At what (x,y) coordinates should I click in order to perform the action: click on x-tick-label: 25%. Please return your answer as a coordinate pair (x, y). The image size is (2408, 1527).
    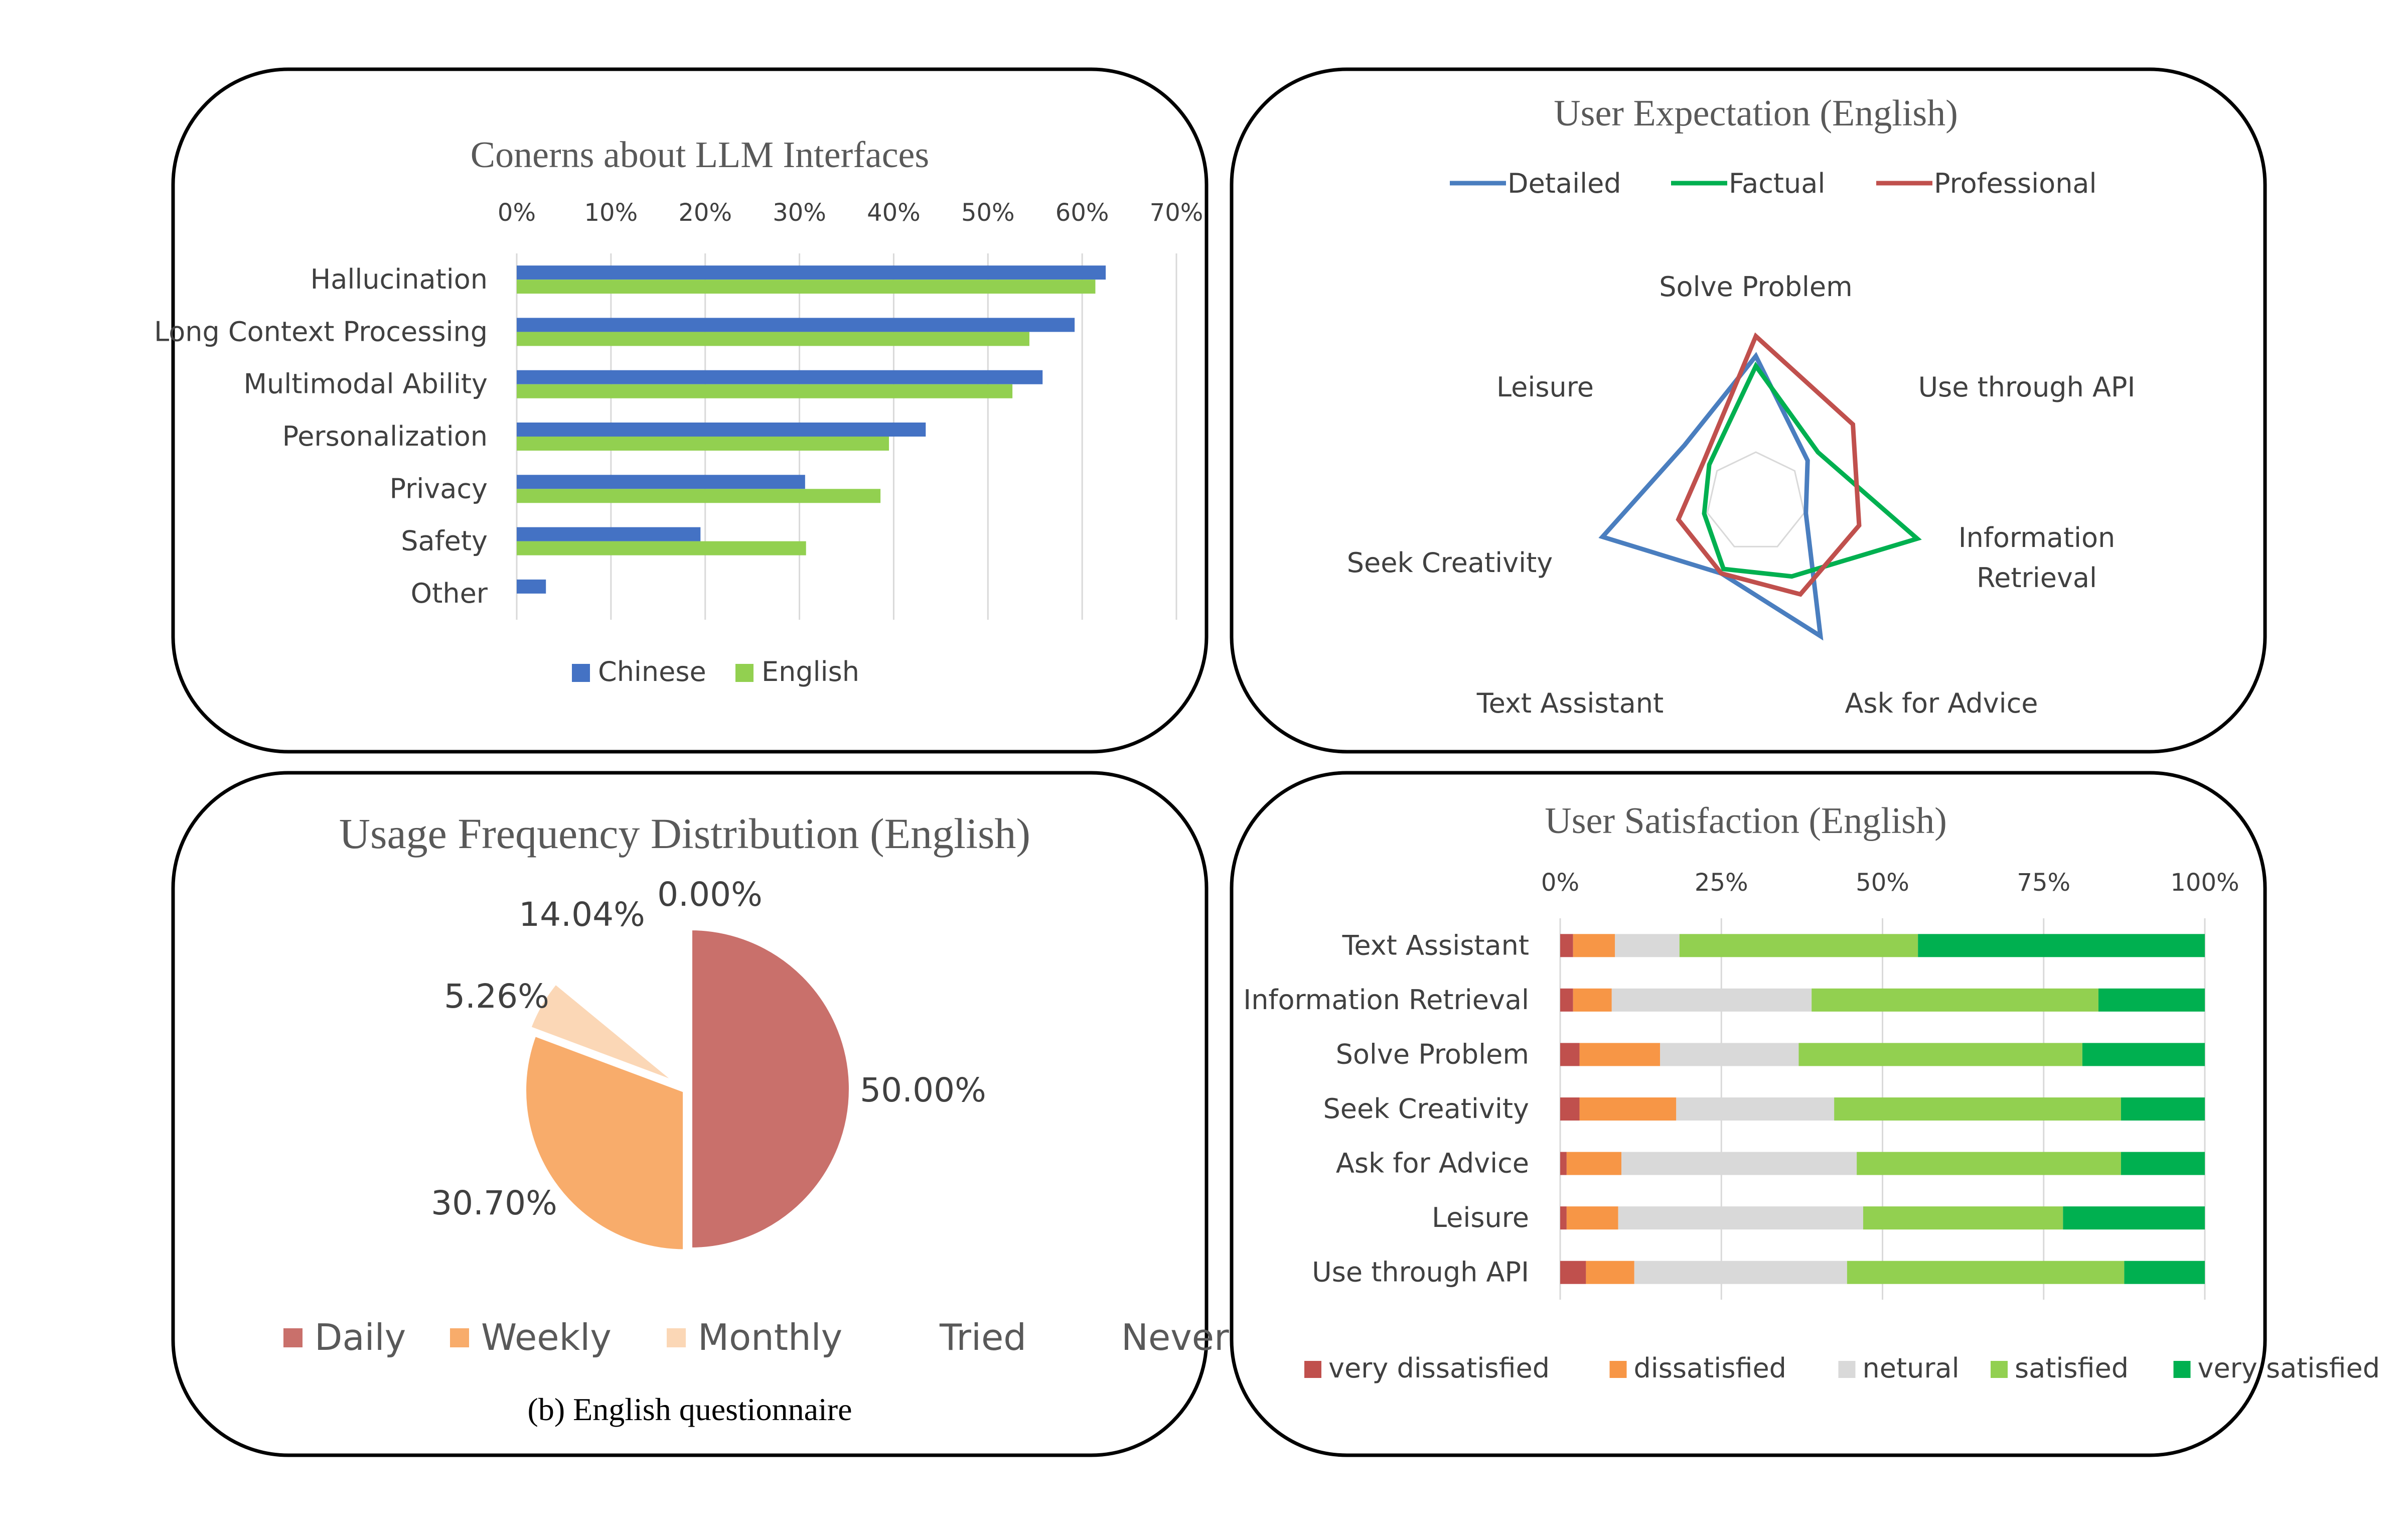
    Looking at the image, I should click on (1722, 883).